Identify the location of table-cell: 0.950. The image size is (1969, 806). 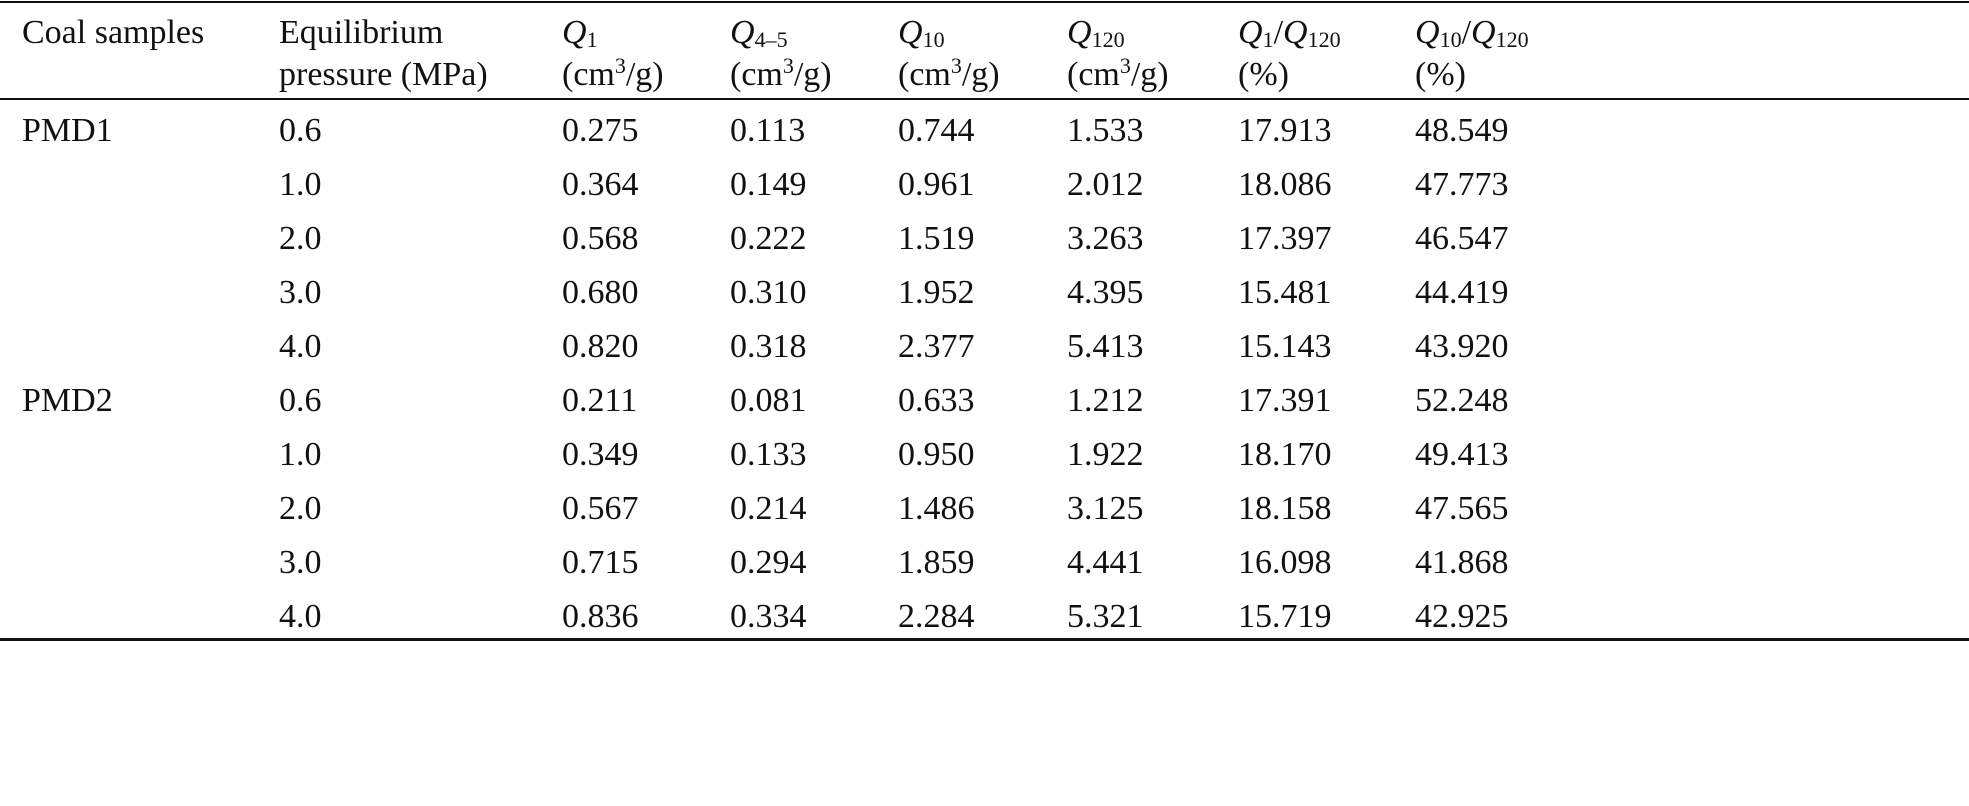
(936, 454).